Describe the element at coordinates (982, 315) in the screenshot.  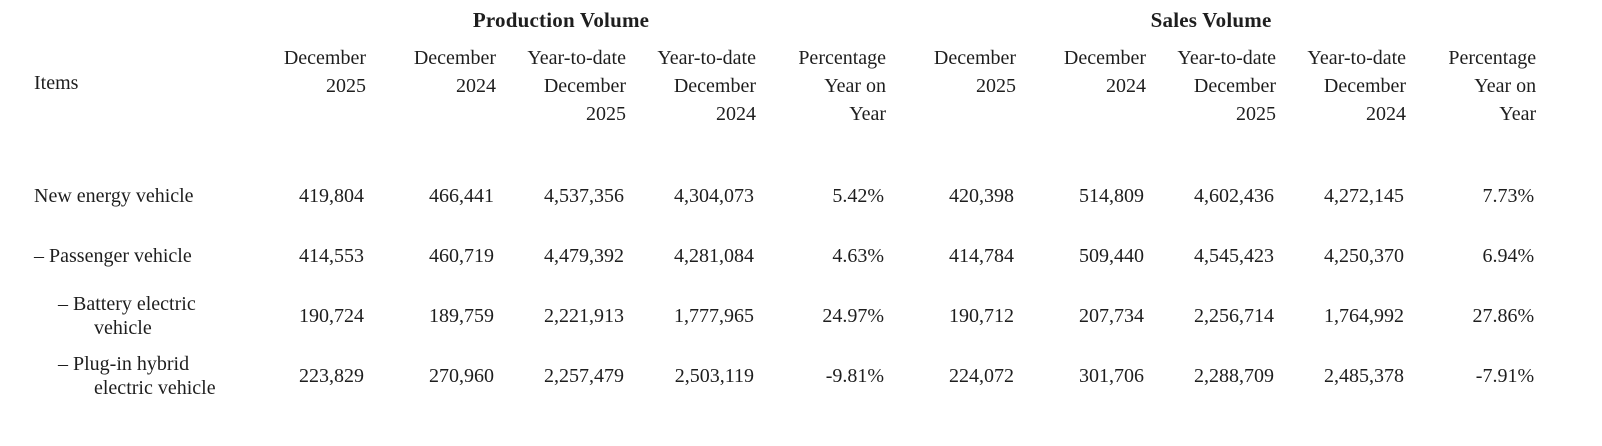
I see `cell-sales-dec-2025: 190,712` at that location.